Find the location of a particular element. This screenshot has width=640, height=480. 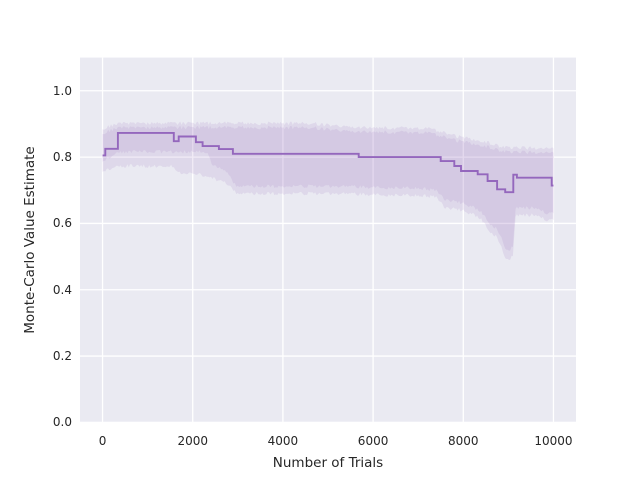

y-tick-label: 0.4 is located at coordinates (62, 289).